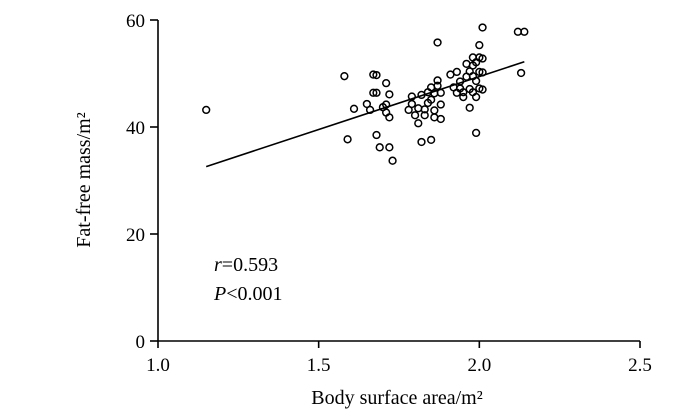 This screenshot has height=417, width=700. What do you see at coordinates (218, 265) in the screenshot?
I see `r-symbol: r` at bounding box center [218, 265].